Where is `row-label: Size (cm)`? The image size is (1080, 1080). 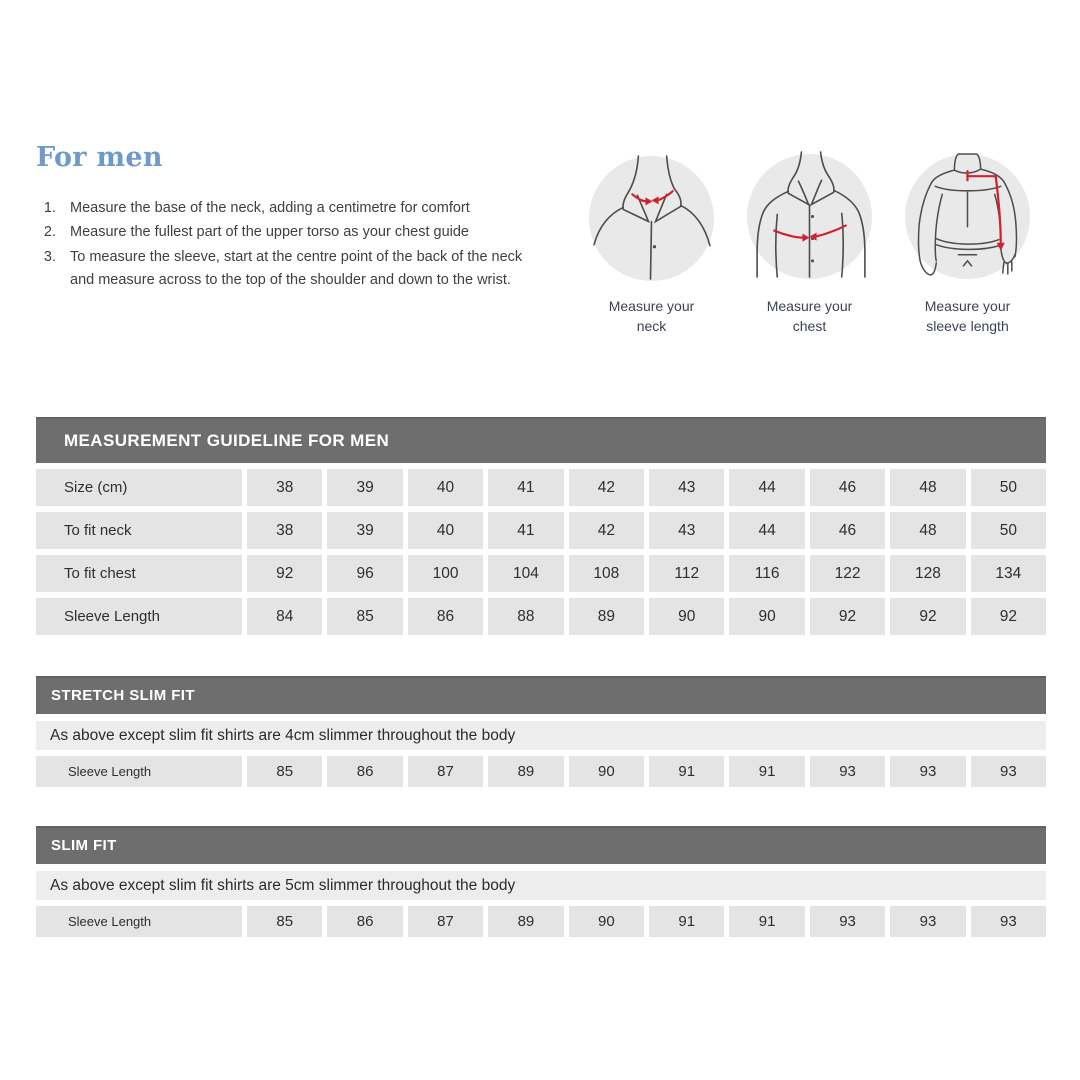
row-label: Size (cm) is located at coordinates (139, 487).